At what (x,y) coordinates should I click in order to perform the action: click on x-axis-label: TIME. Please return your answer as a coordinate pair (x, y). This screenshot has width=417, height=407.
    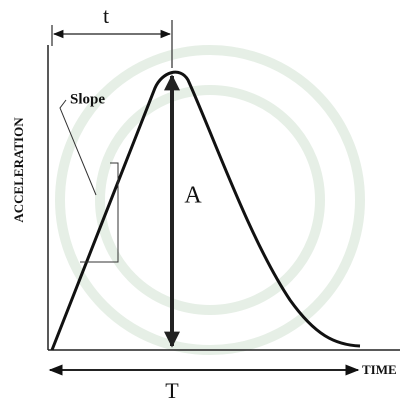
    Looking at the image, I should click on (379, 369).